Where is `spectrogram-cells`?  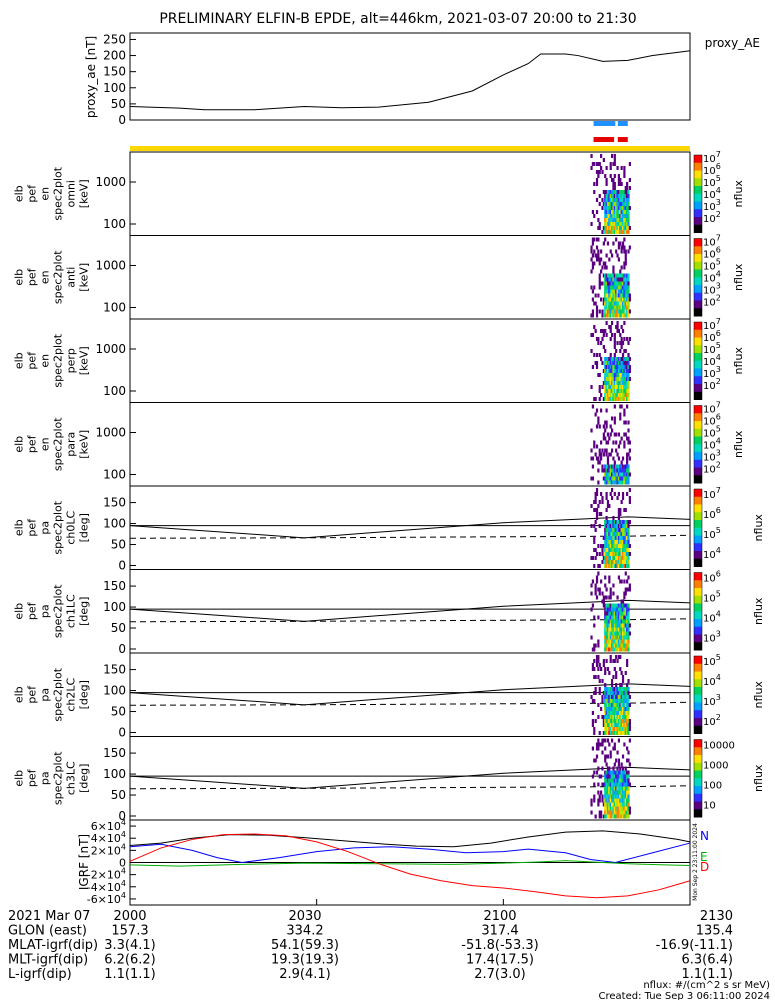 spectrogram-cells is located at coordinates (610, 194).